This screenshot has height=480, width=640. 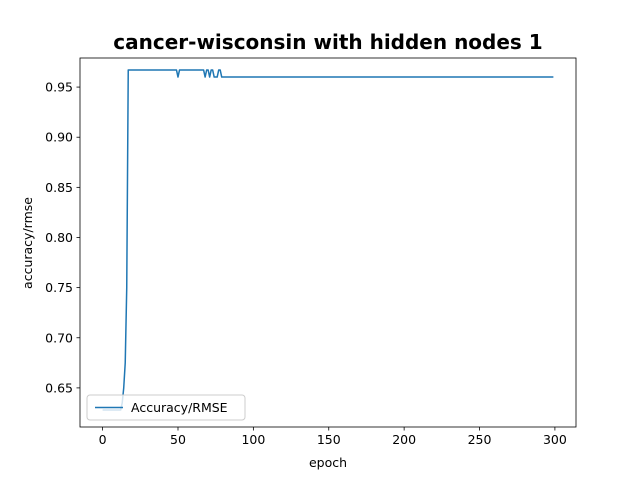 What do you see at coordinates (480, 439) in the screenshot?
I see `x-tick-label: 250` at bounding box center [480, 439].